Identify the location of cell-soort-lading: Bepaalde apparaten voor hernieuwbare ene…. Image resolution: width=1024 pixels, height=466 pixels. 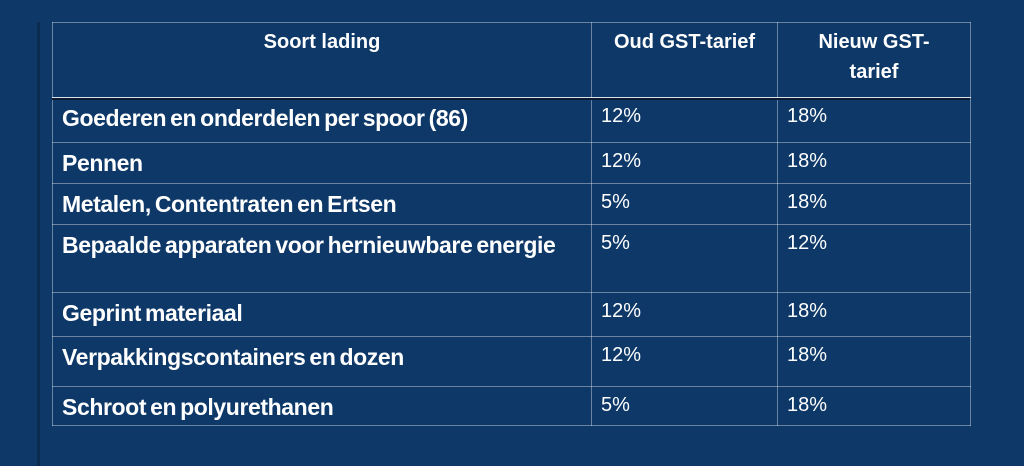
(322, 258).